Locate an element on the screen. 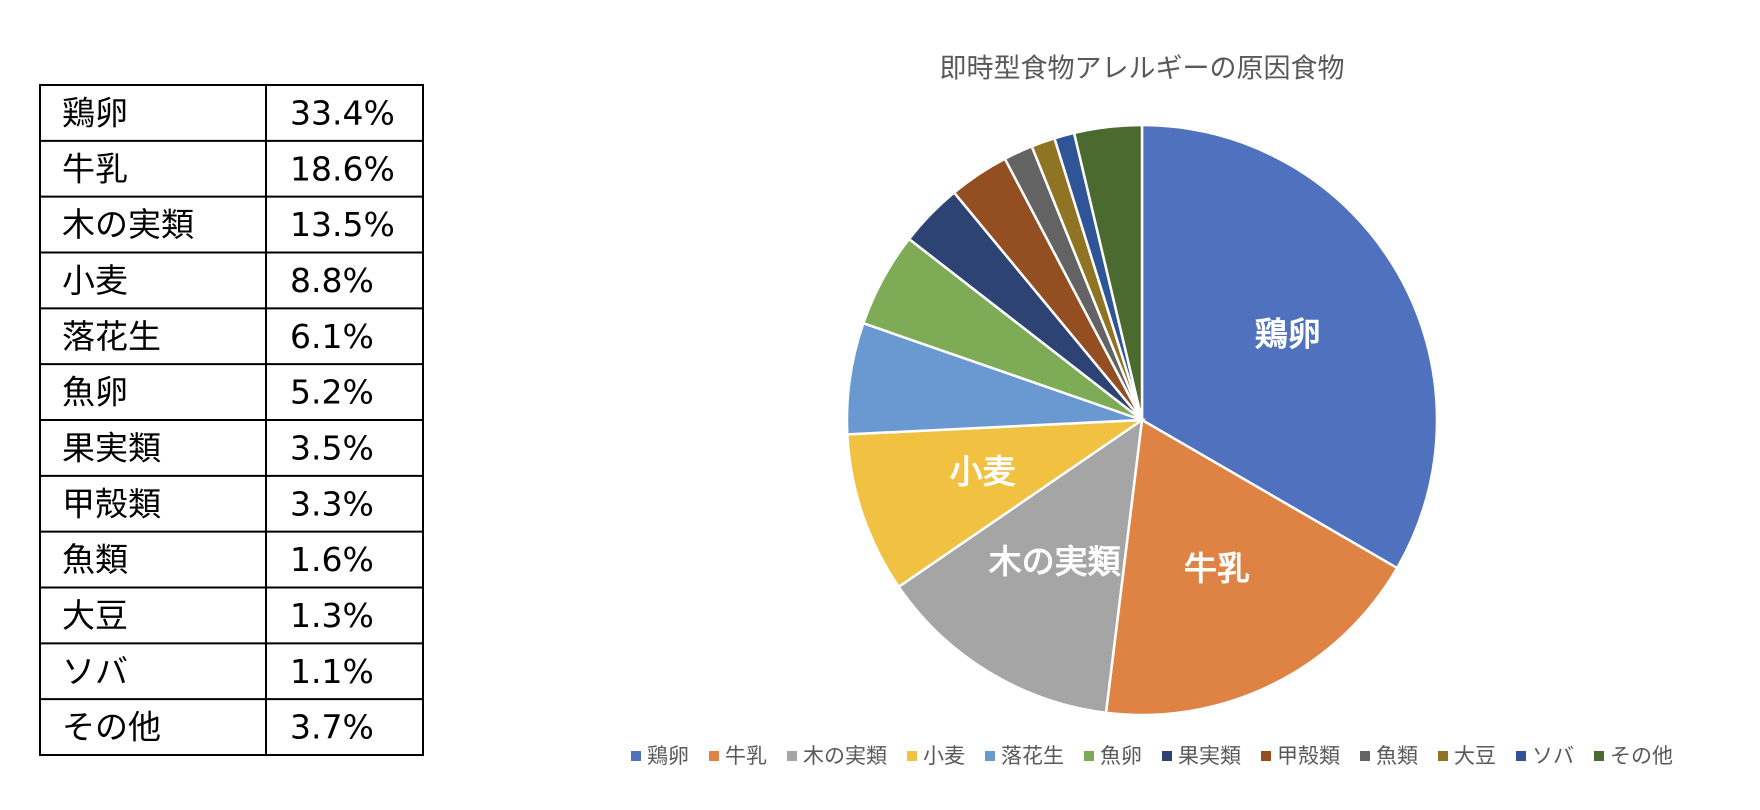 This screenshot has height=810, width=1760. legend-label: 大豆 is located at coordinates (1475, 756).